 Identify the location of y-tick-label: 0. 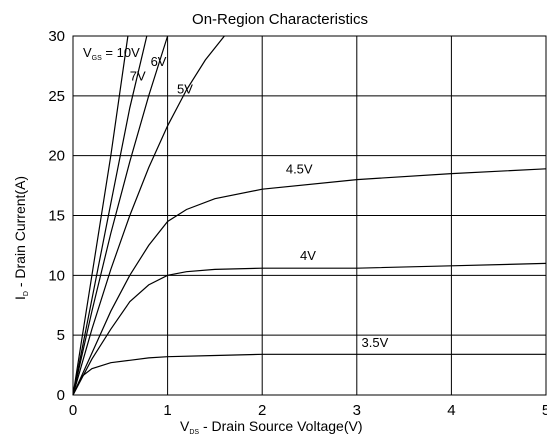
(61, 395).